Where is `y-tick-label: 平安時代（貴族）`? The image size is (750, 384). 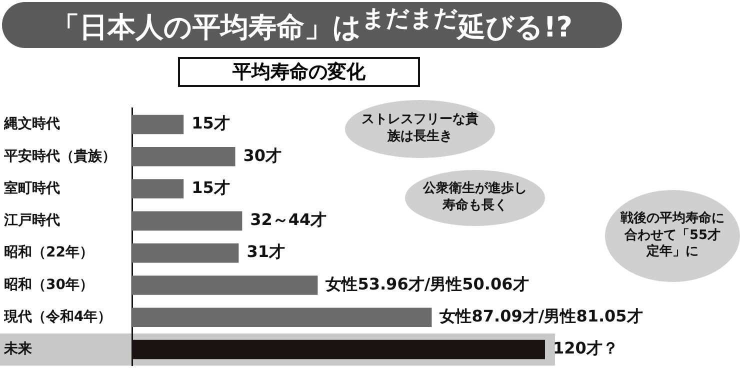
y-tick-label: 平安時代（貴族） is located at coordinates (59, 155).